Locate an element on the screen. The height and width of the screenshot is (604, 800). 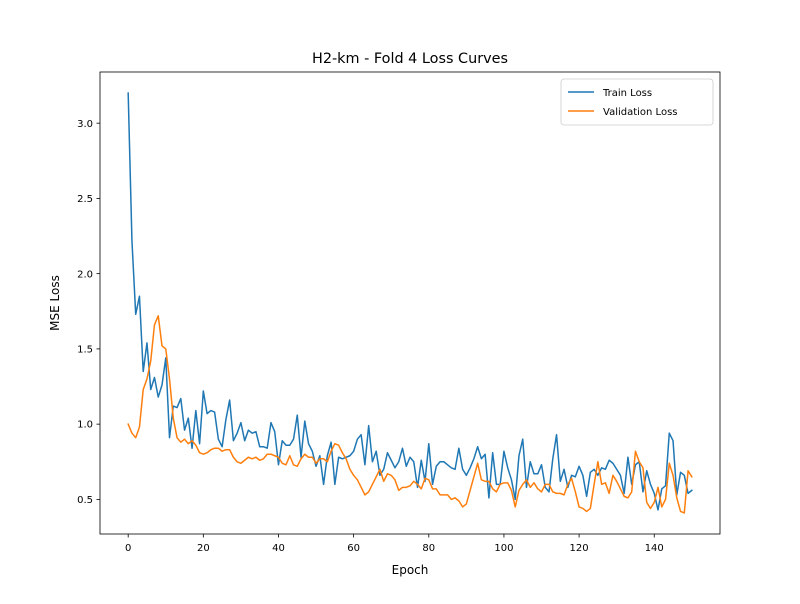
x-tick-label: 140 is located at coordinates (654, 548).